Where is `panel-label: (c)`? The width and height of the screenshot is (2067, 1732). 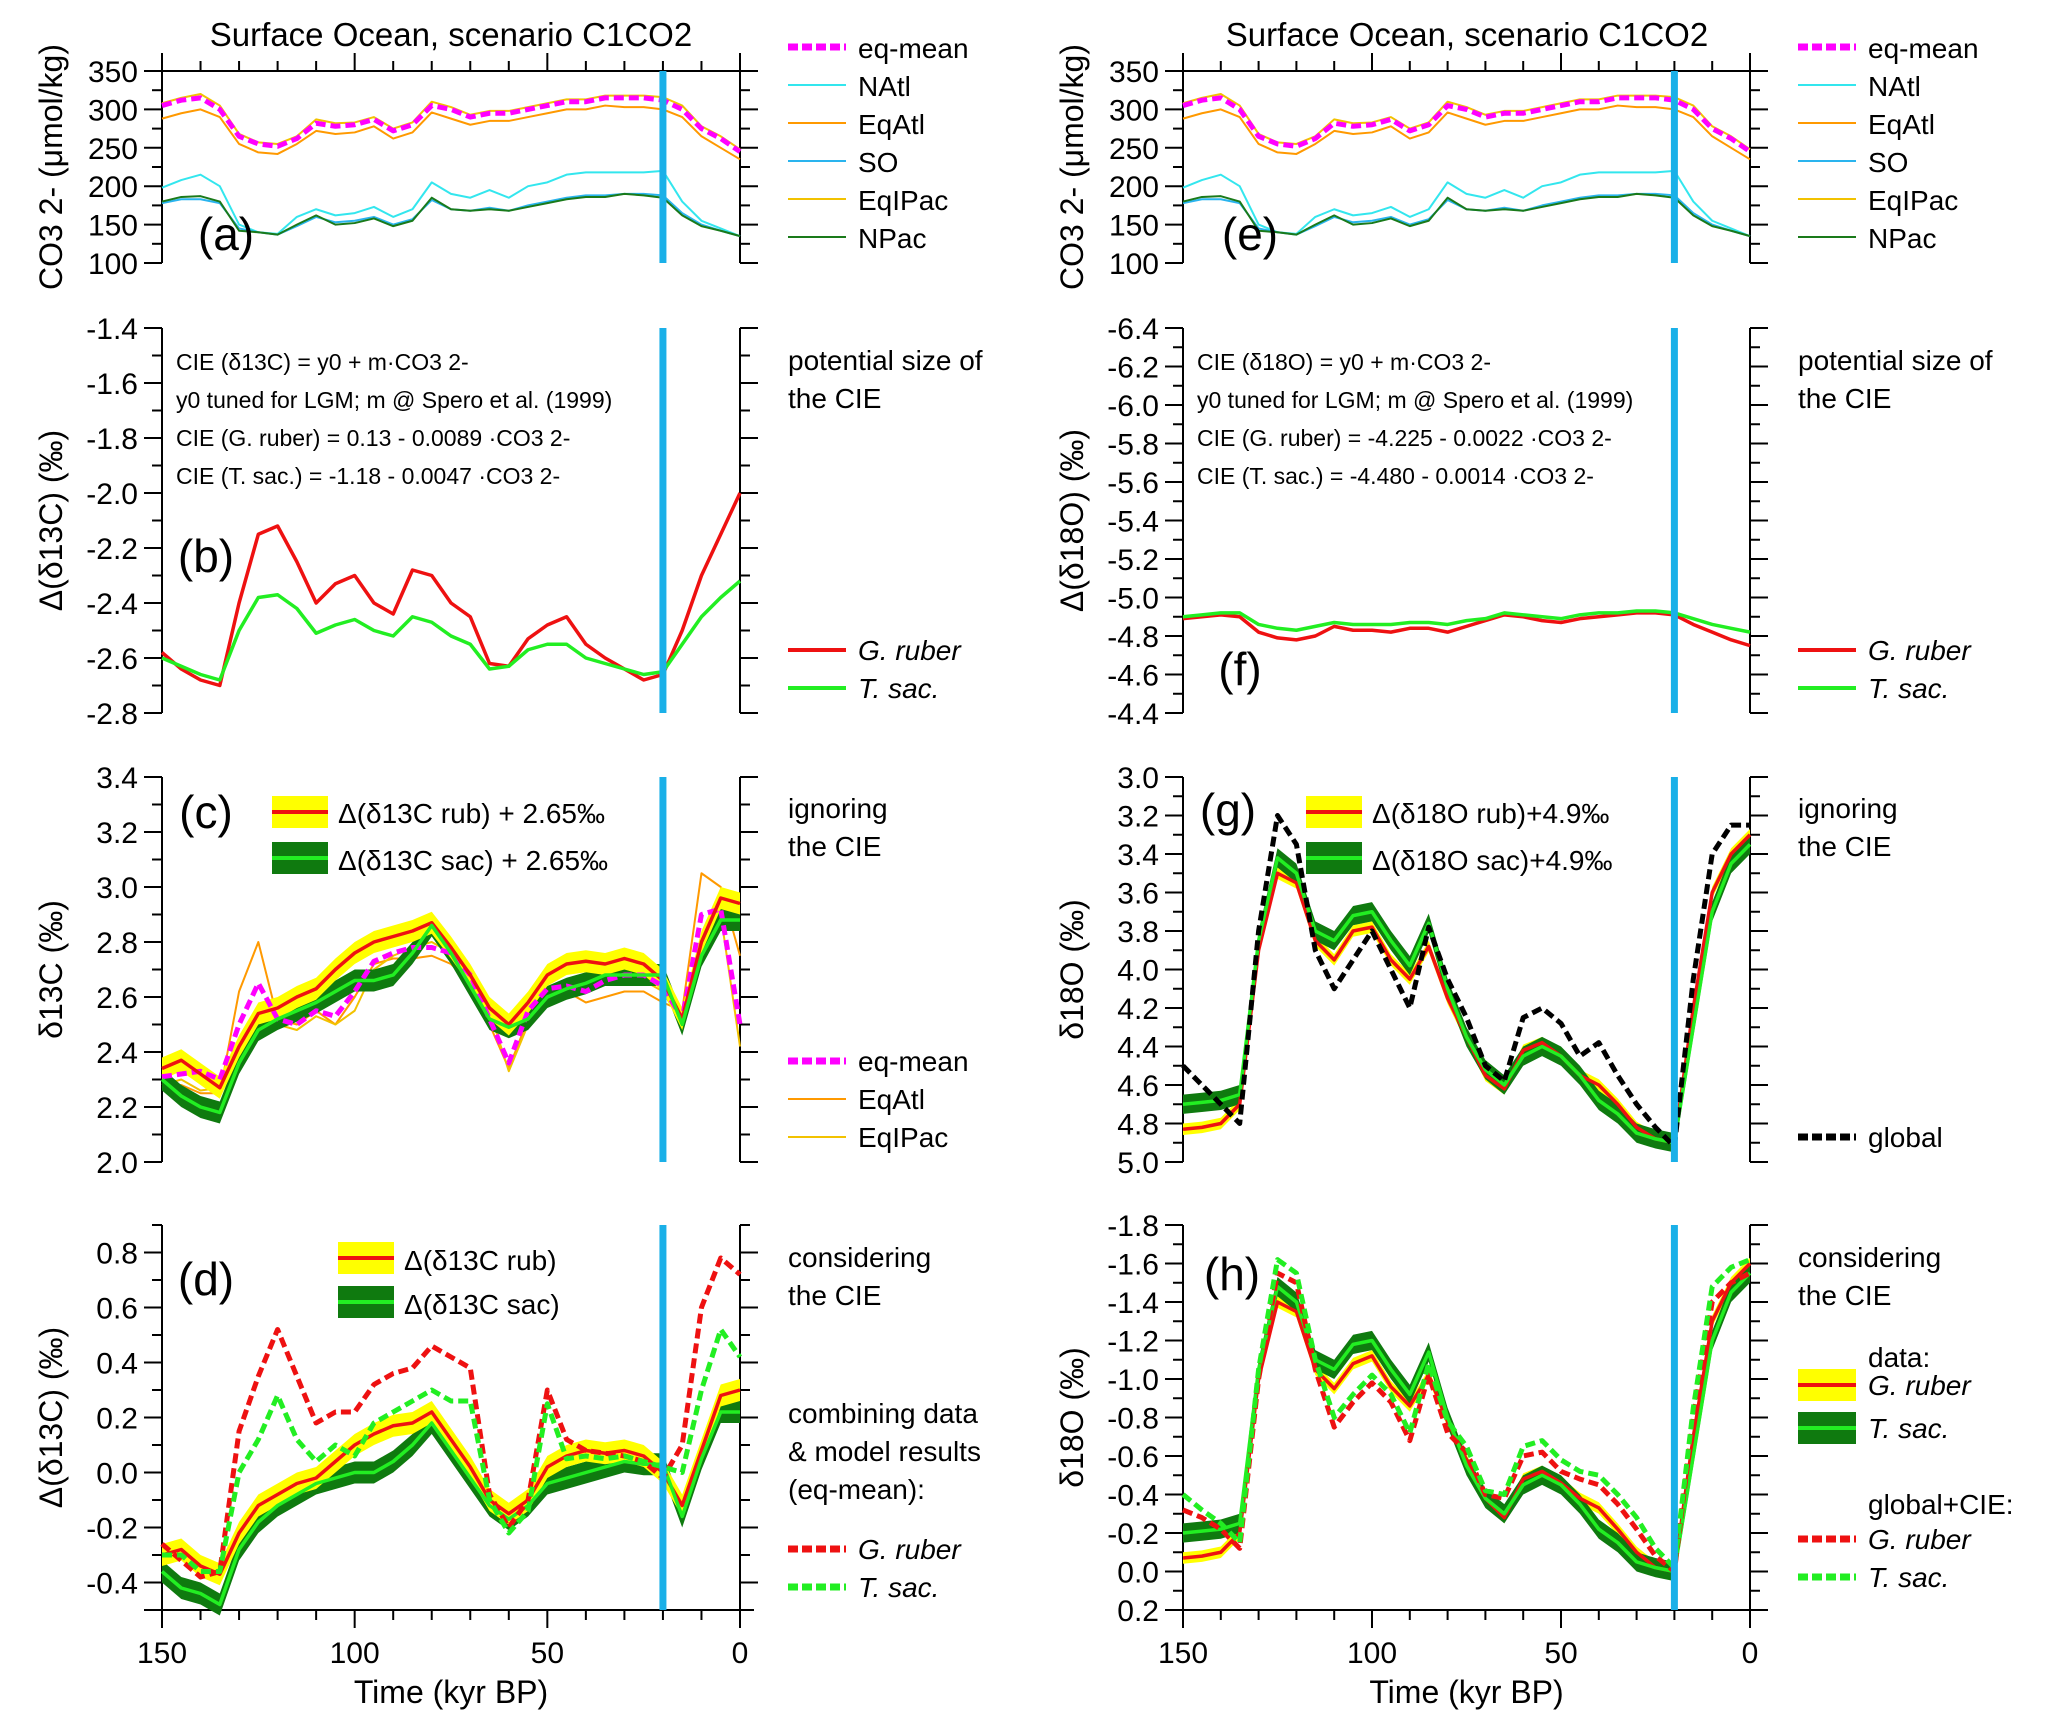
panel-label: (c) is located at coordinates (206, 812).